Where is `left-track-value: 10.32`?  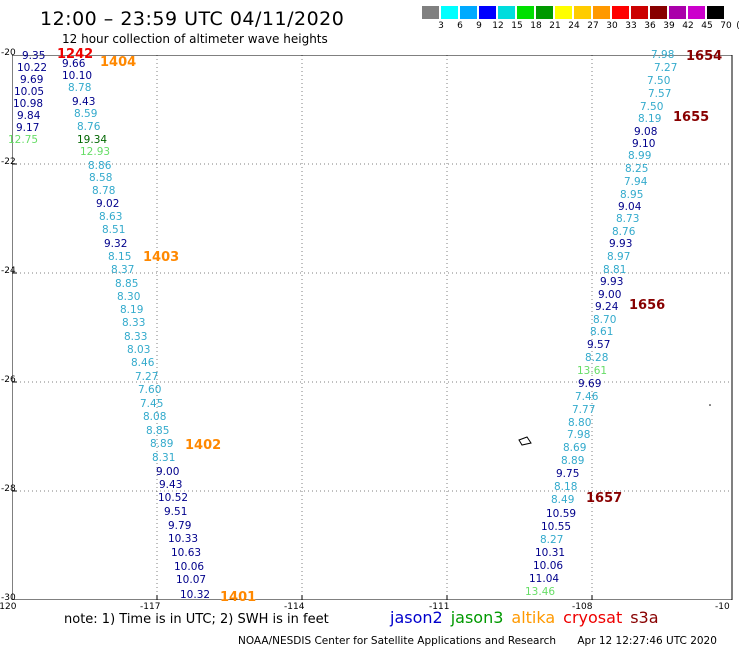
left-track-value: 10.32 is located at coordinates (195, 595).